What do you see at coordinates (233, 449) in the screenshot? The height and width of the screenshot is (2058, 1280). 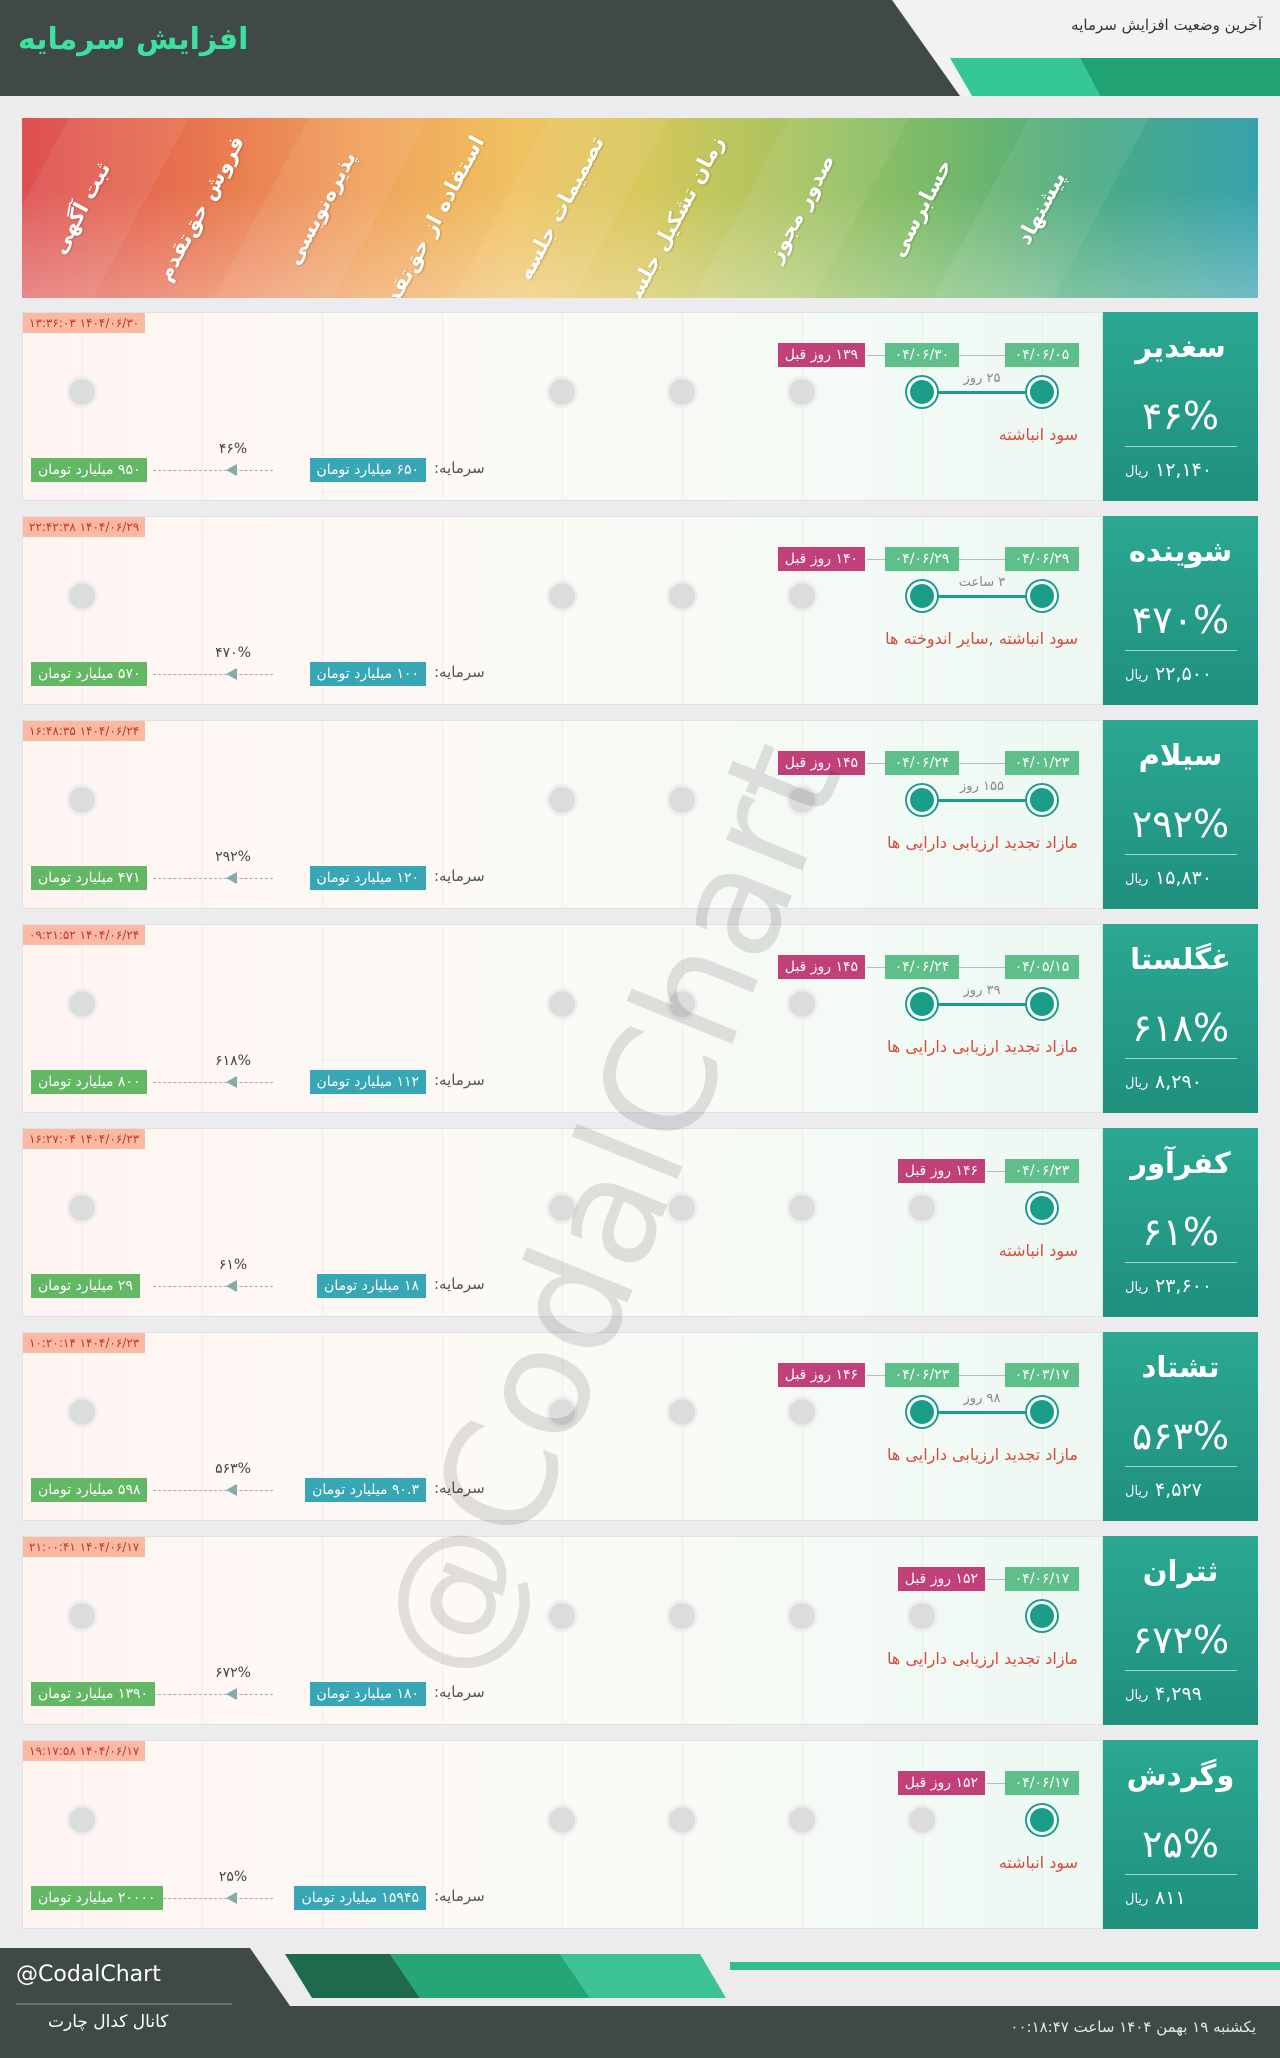 I see `increase: ۴۶%` at bounding box center [233, 449].